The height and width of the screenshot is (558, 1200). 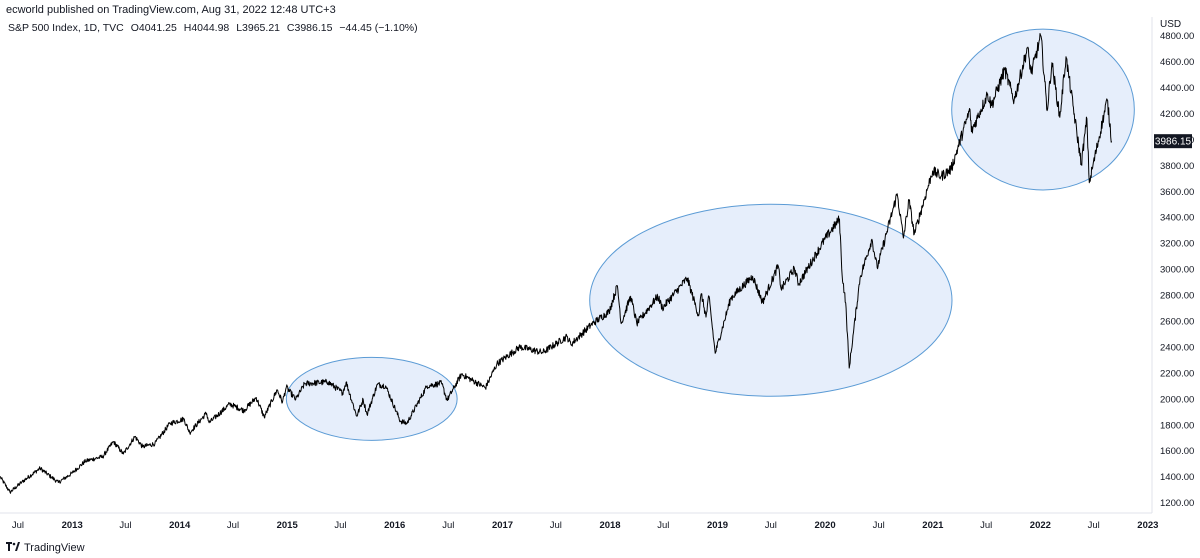 I want to click on x-tick-label: 2013, so click(x=72, y=525).